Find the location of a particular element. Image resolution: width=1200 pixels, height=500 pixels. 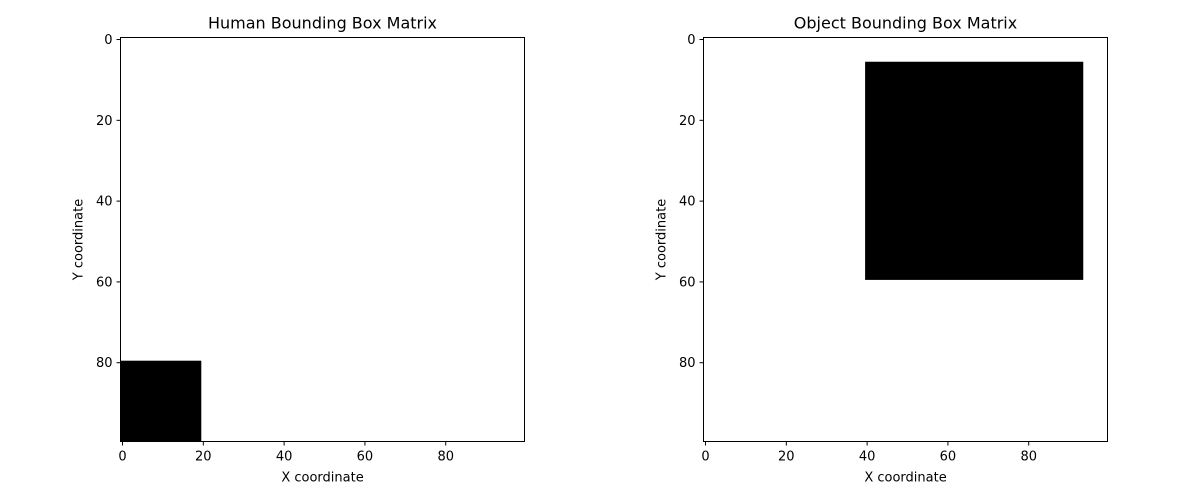

chart-title: Object Bounding Box Matrix is located at coordinates (905, 23).